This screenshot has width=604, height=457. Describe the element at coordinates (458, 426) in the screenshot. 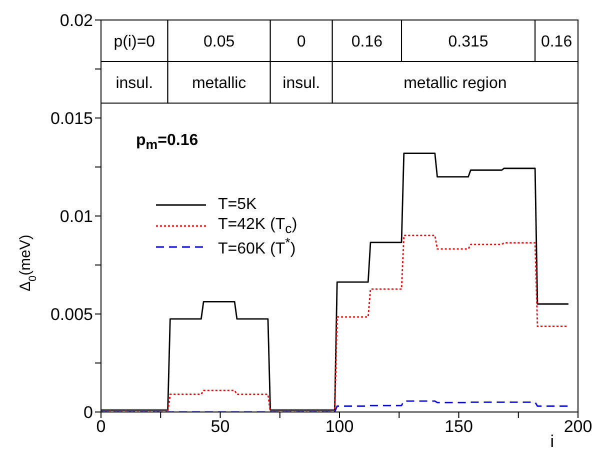

I see `x-tick-label: 150` at that location.